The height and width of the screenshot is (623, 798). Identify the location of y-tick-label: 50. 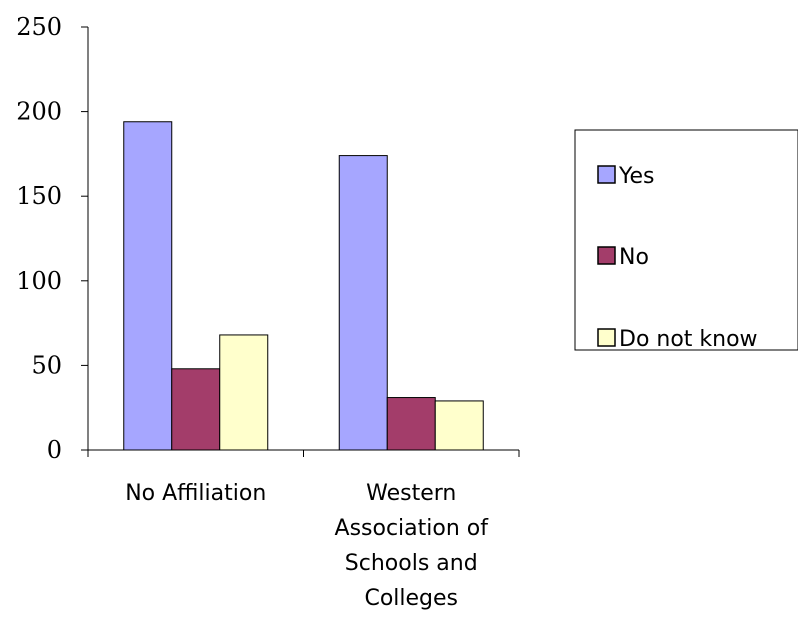
(46, 365).